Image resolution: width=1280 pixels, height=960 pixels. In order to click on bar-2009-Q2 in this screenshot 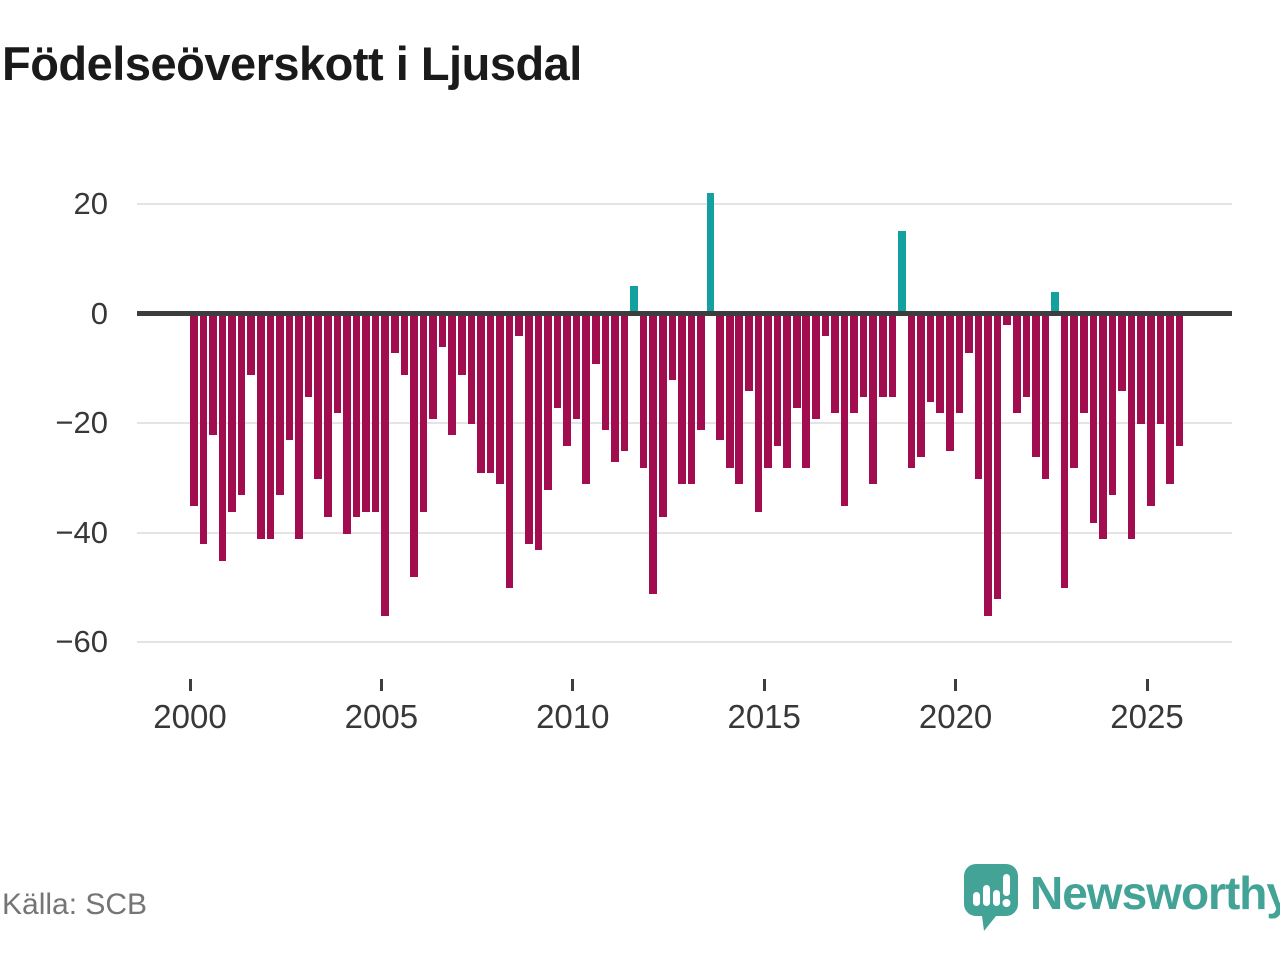, I will do `click(548, 401)`.